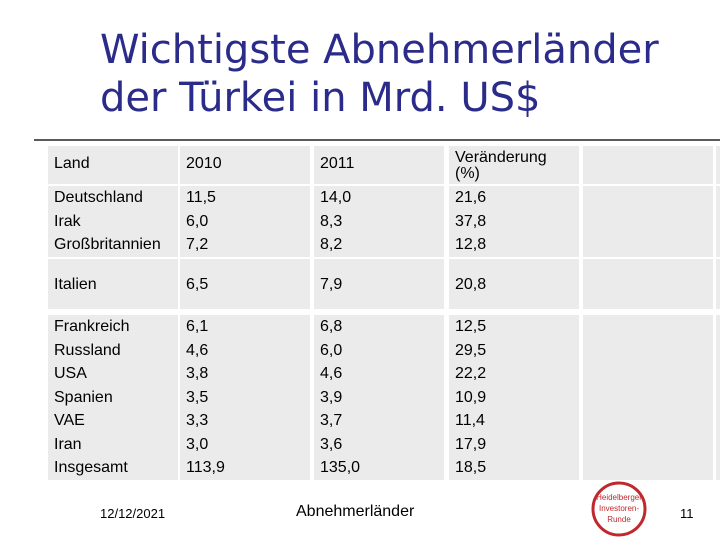  Describe the element at coordinates (197, 244) in the screenshot. I see `cell-2010: 7,2` at that location.